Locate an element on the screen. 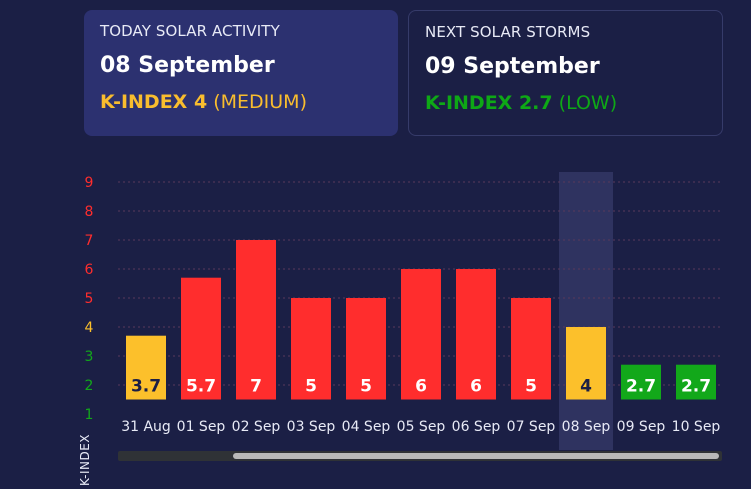  x-tick-label: 08 Sep is located at coordinates (586, 427).